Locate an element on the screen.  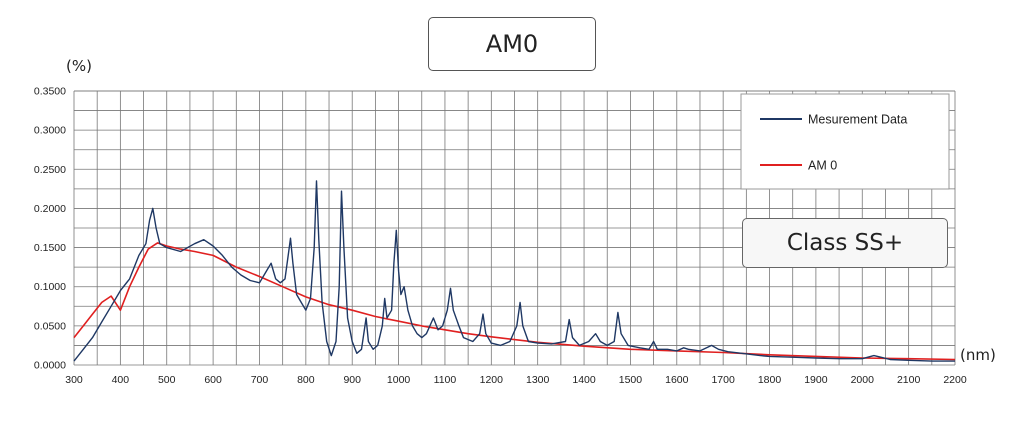
legend-label-measurement: Mesurement Data is located at coordinates (857, 120).